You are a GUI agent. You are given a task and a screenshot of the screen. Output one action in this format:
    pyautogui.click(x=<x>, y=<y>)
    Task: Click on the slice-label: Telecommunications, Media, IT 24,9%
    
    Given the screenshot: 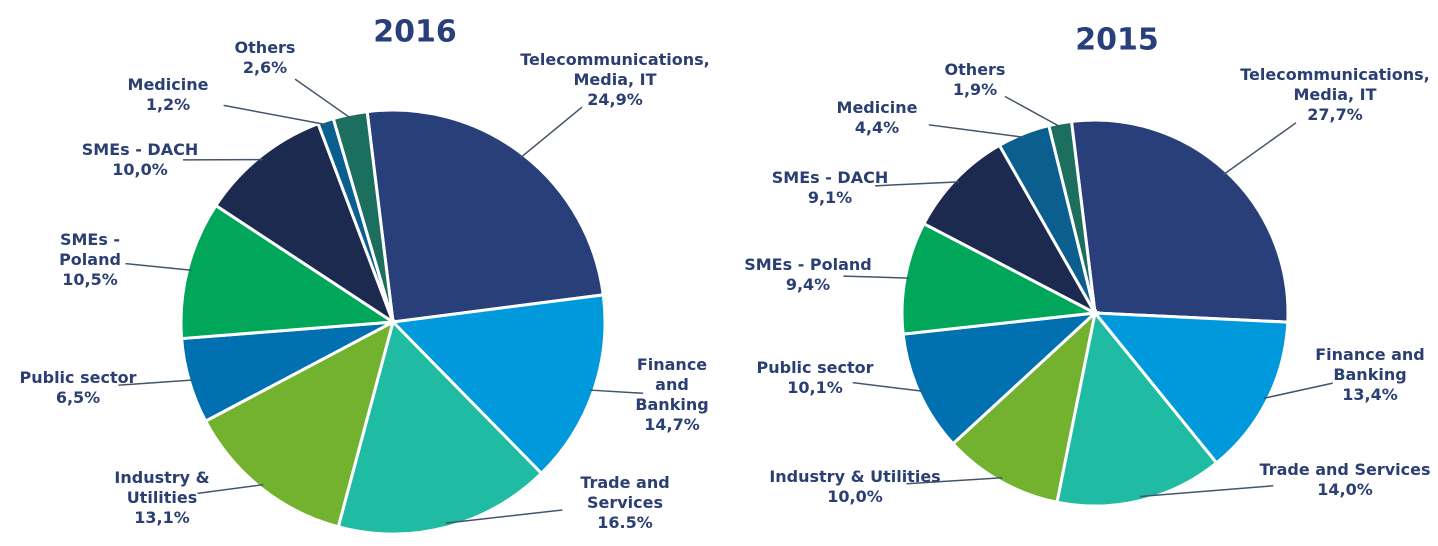 What is the action you would take?
    pyautogui.click(x=615, y=80)
    